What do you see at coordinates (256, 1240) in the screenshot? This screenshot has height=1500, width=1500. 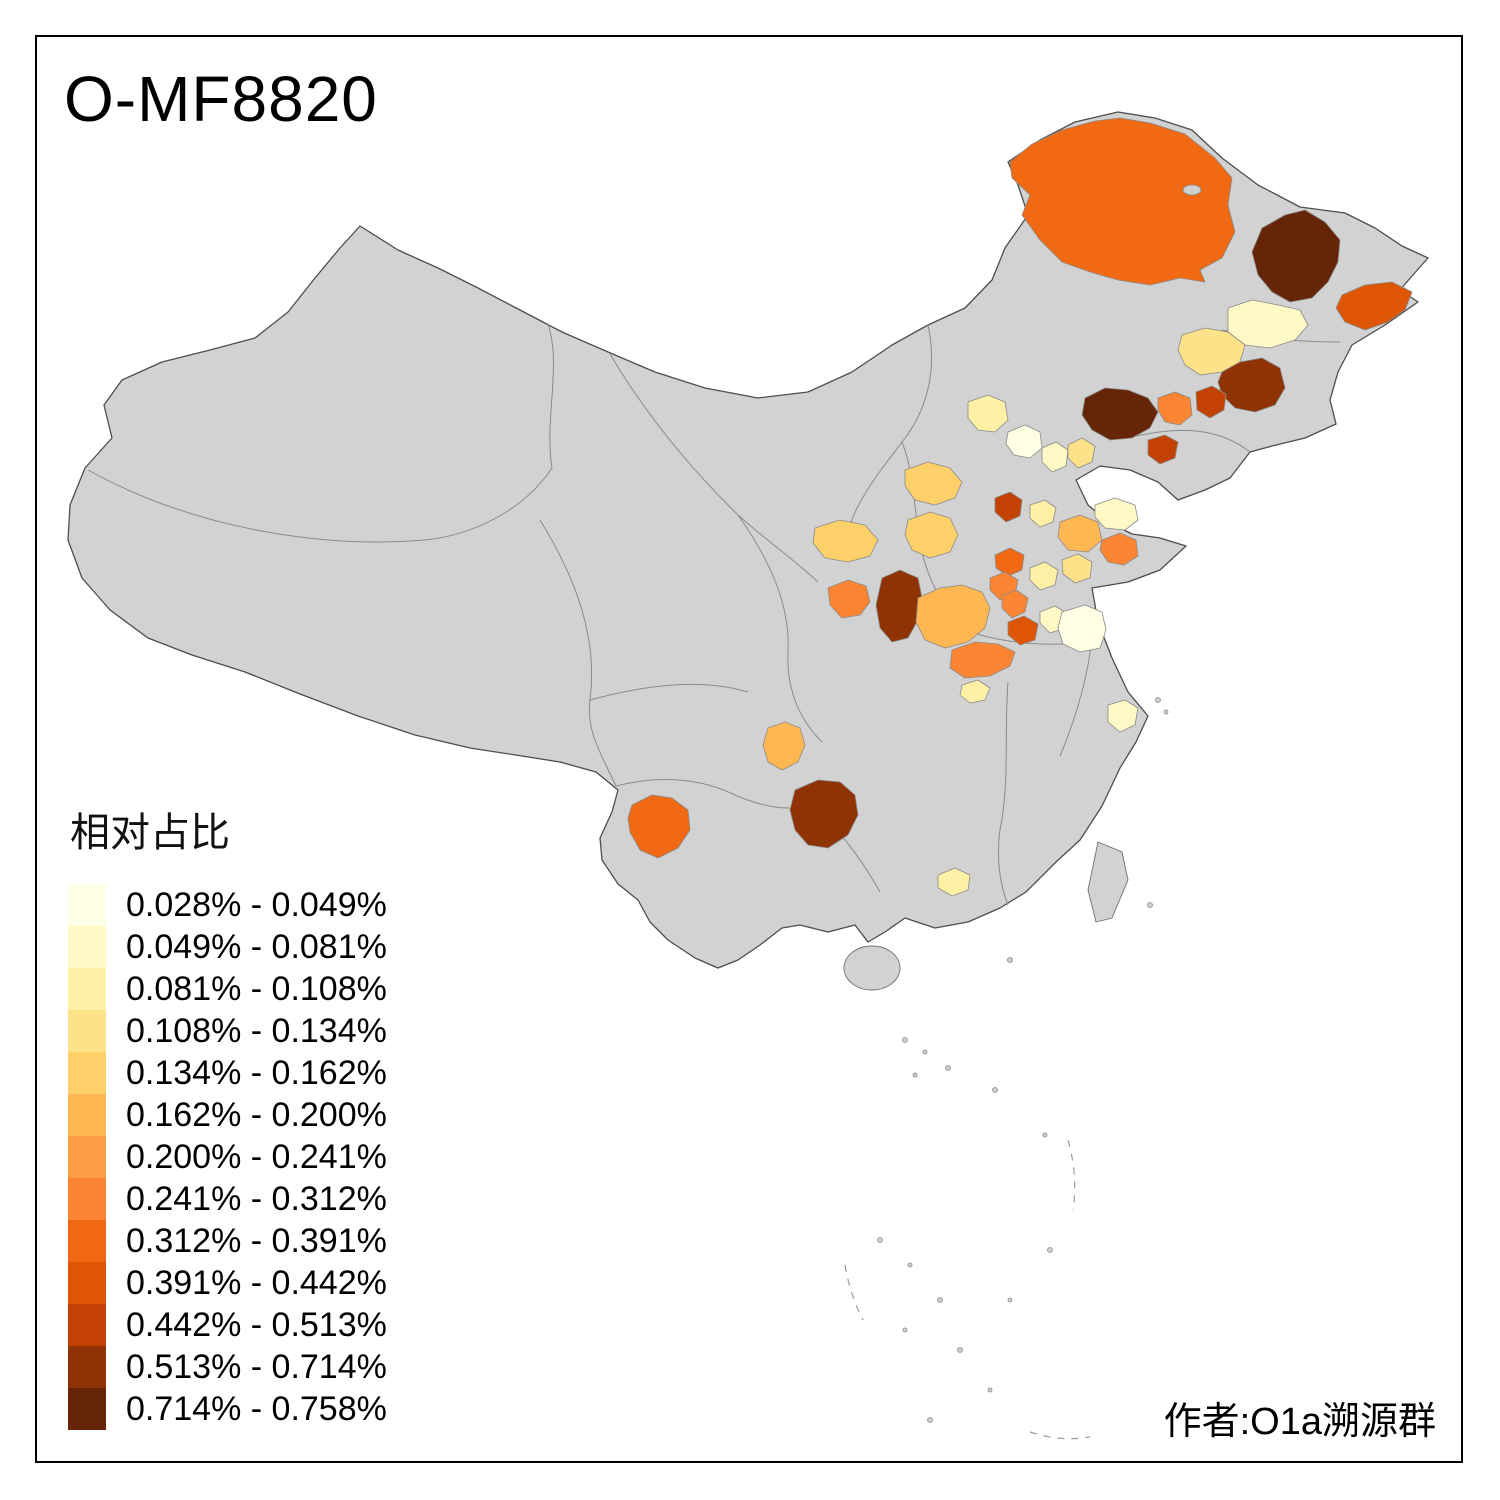 I see `legend-label: 0.312% - 0.391%` at bounding box center [256, 1240].